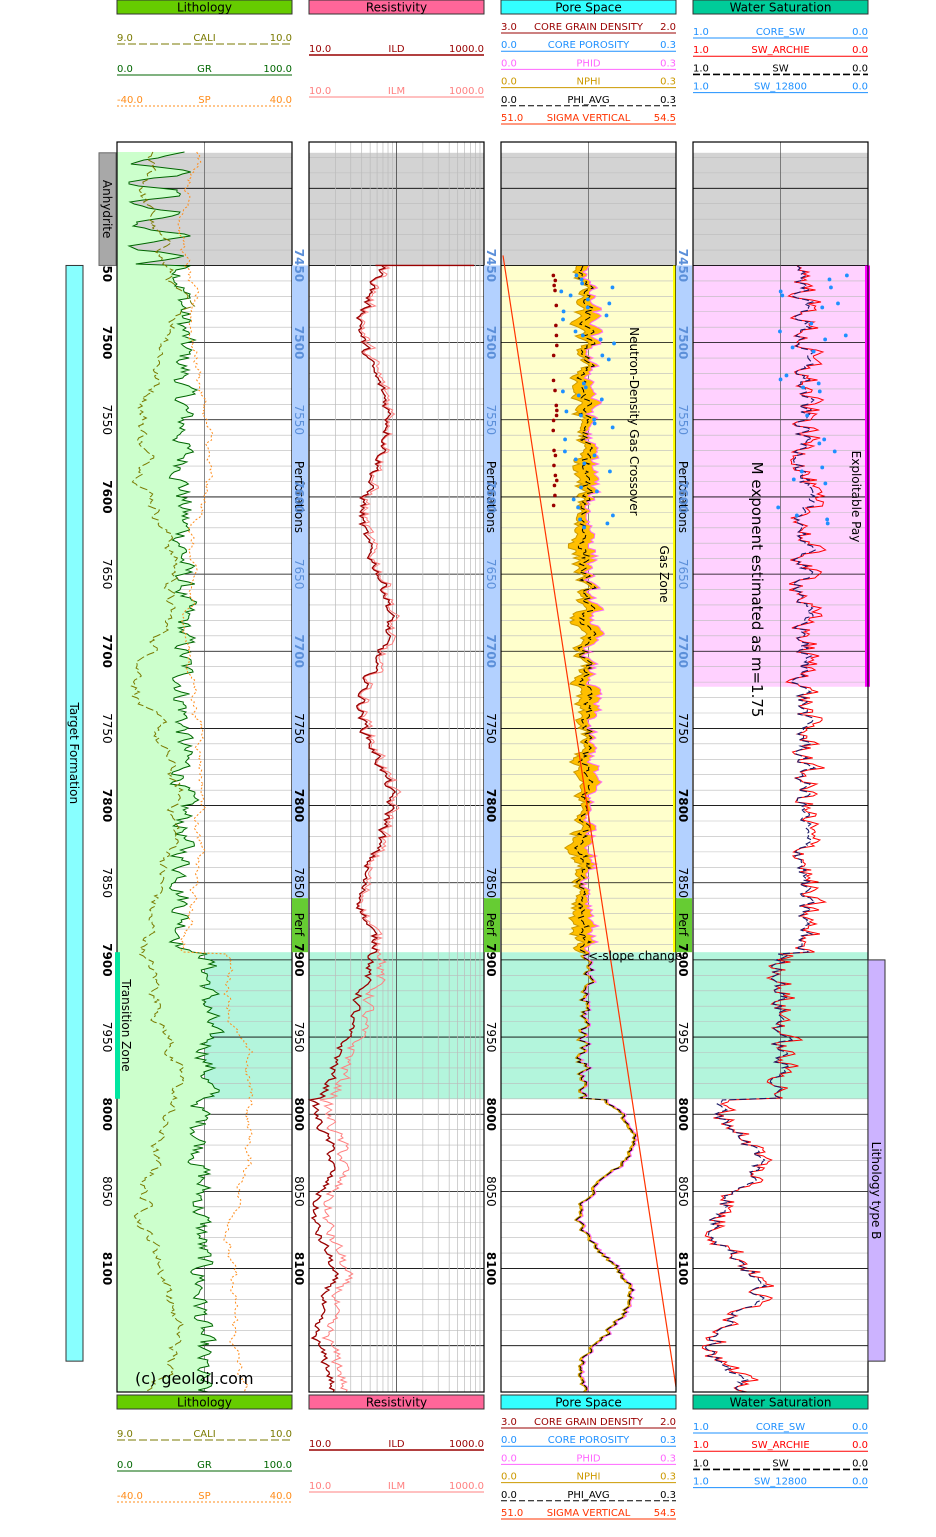 Image resolution: width=936 pixels, height=1537 pixels. What do you see at coordinates (665, 118) in the screenshot?
I see `legend-right-value: 54.5` at bounding box center [665, 118].